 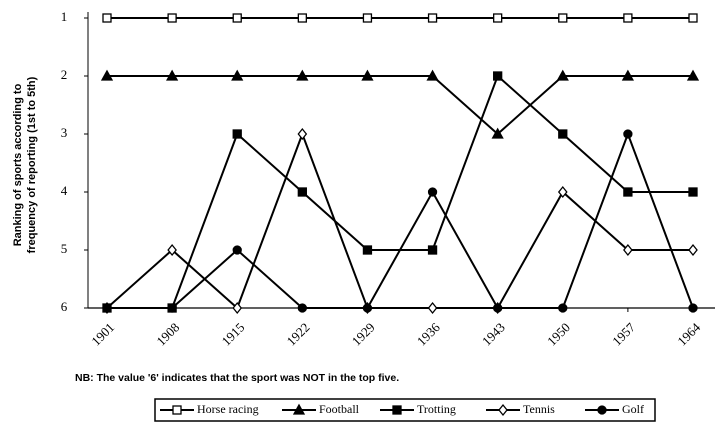 I want to click on y-tick-label: 3, so click(x=64, y=132).